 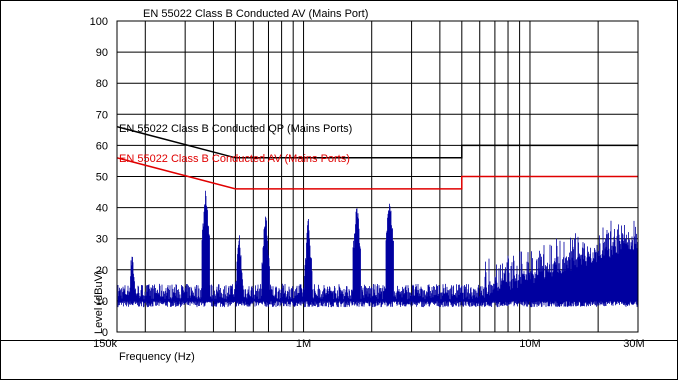 I want to click on y-tick-labels: 0 10 20 30 40 50 60 70 80 90 100, so click(x=99, y=177).